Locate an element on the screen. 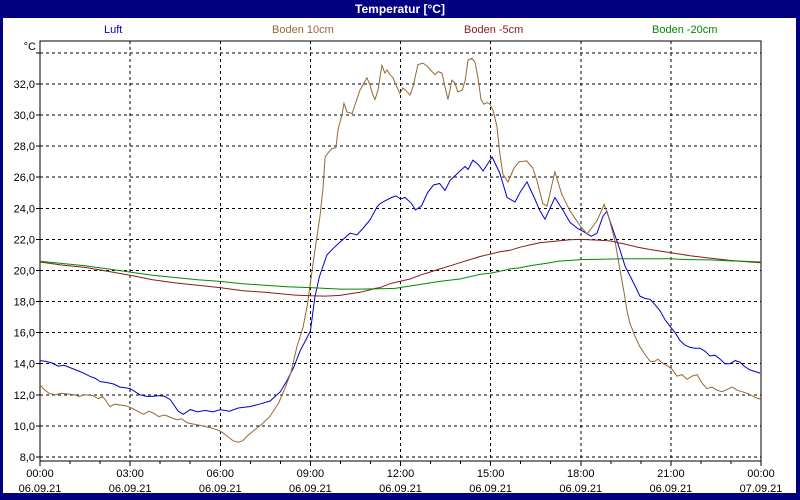  x-tick-time: 12:00 is located at coordinates (401, 474).